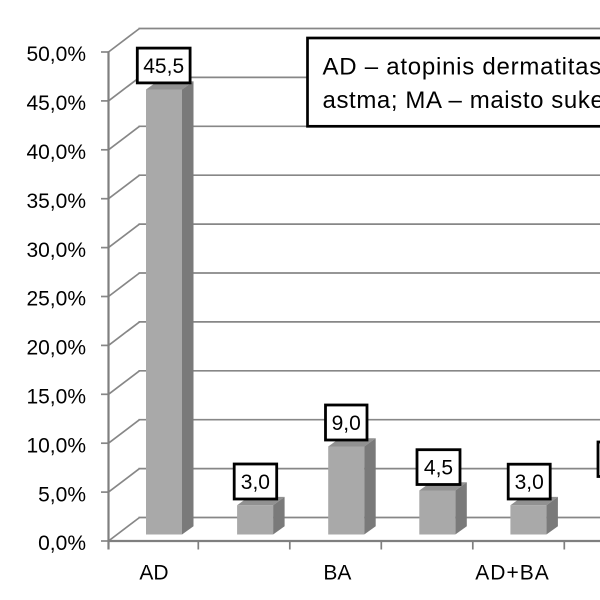 This screenshot has height=600, width=600. I want to click on svg-text: AD, so click(153, 573).